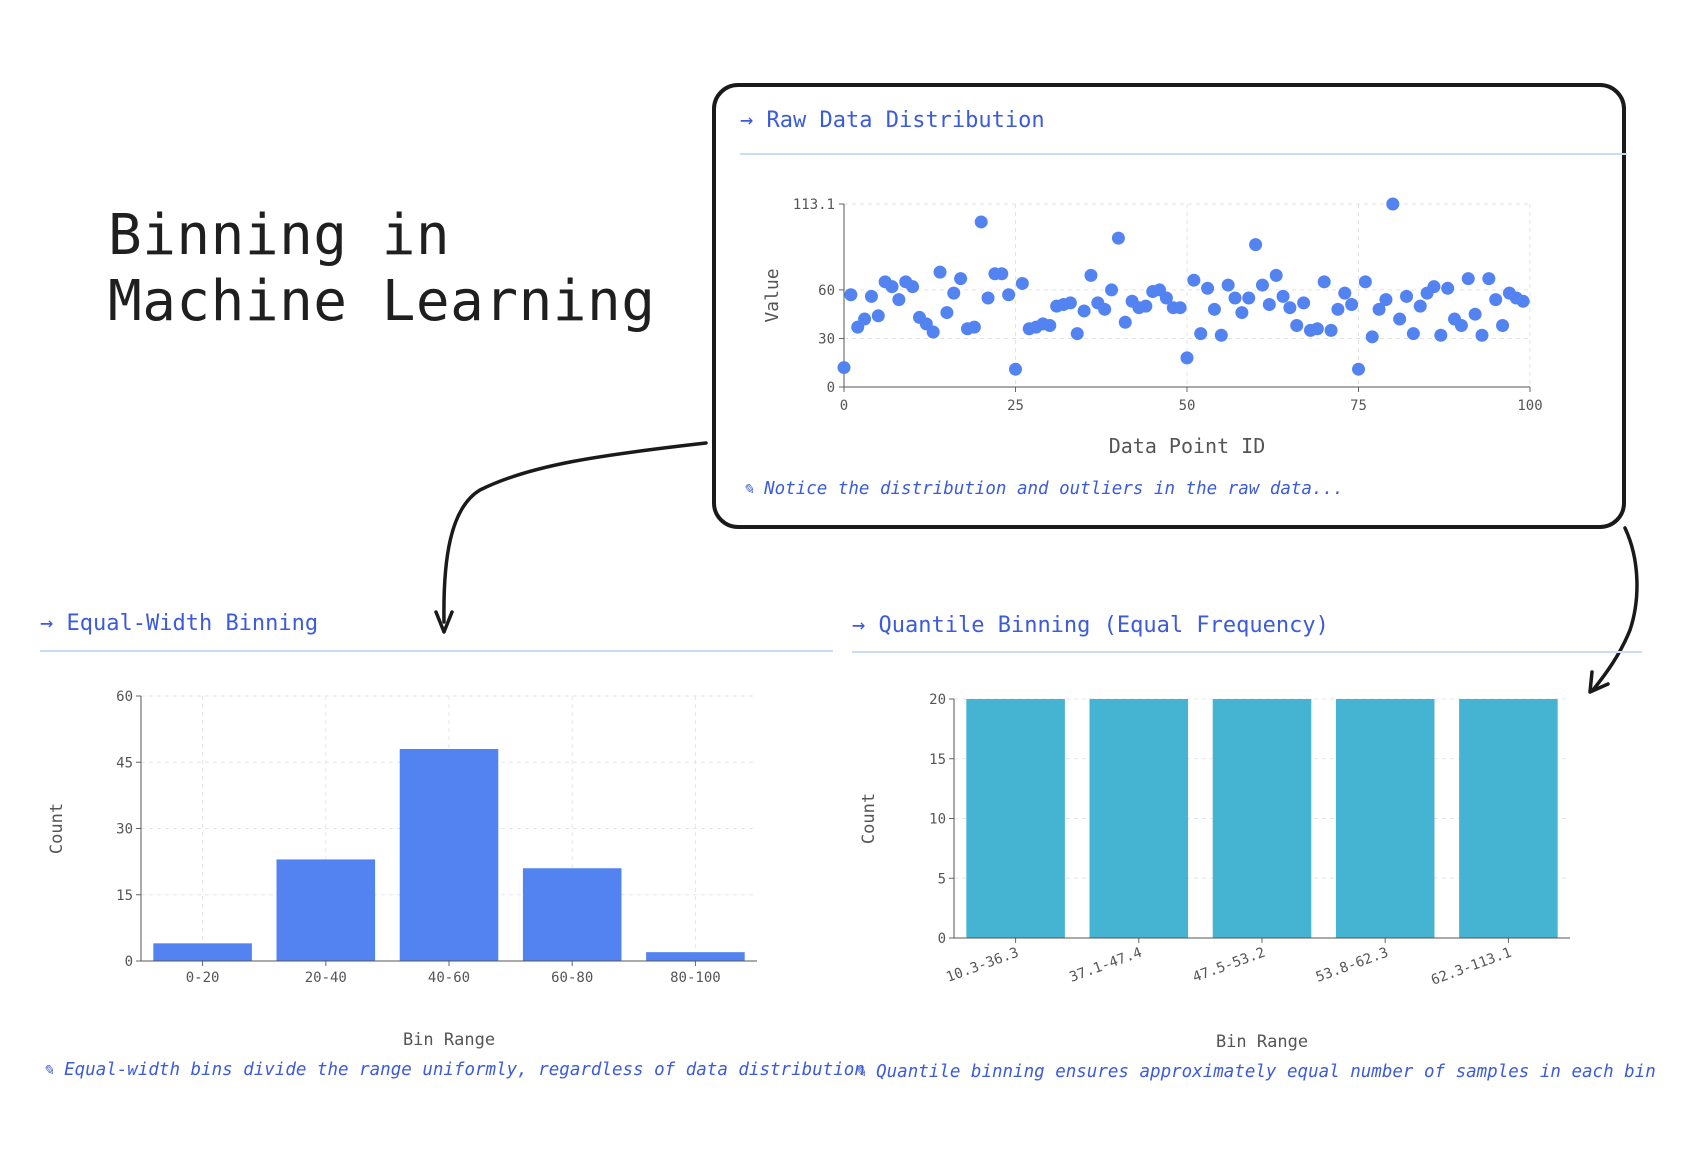 The height and width of the screenshot is (1168, 1684). What do you see at coordinates (1358, 406) in the screenshot?
I see `x-tick-label: 75` at bounding box center [1358, 406].